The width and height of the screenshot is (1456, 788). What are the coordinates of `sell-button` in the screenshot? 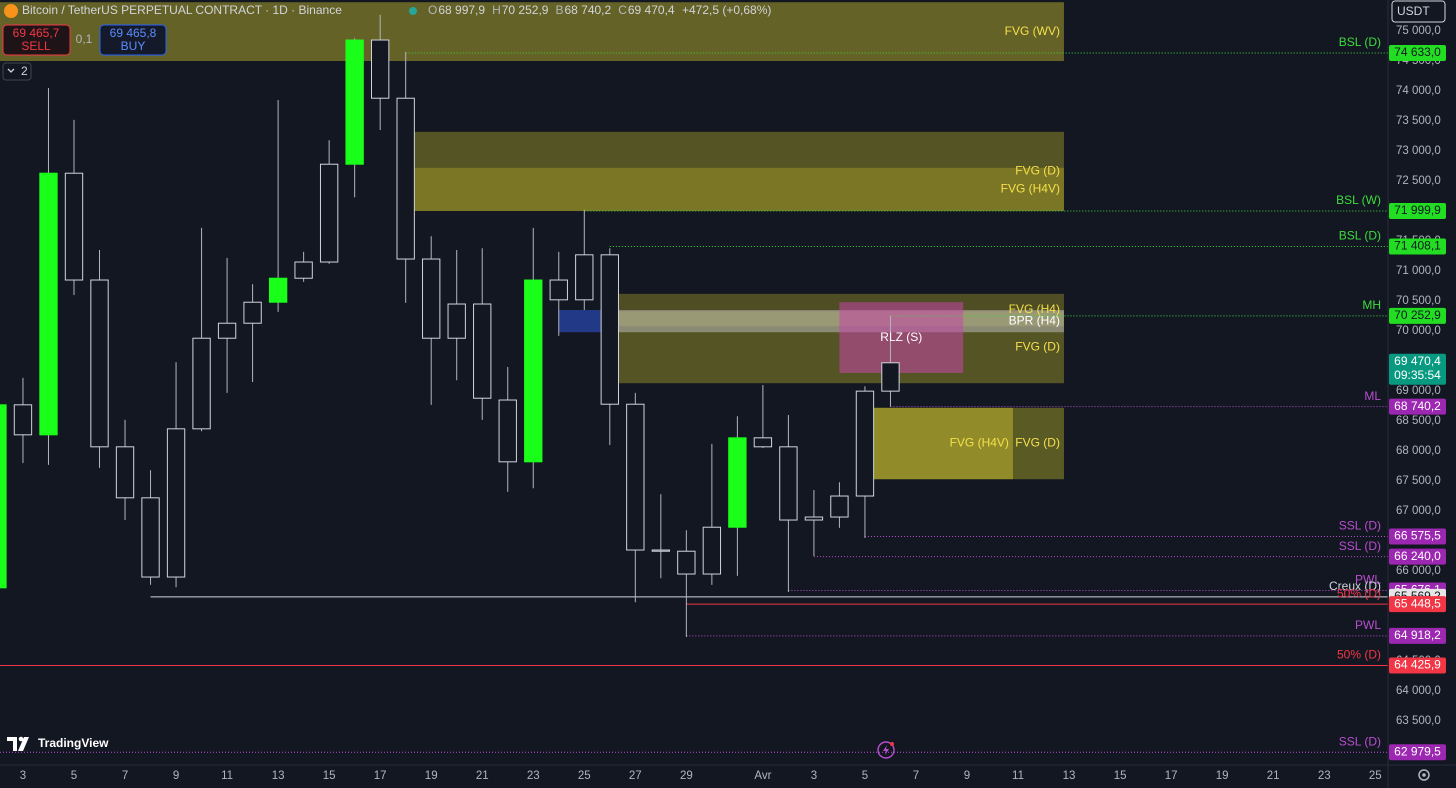 It's located at (36, 40).